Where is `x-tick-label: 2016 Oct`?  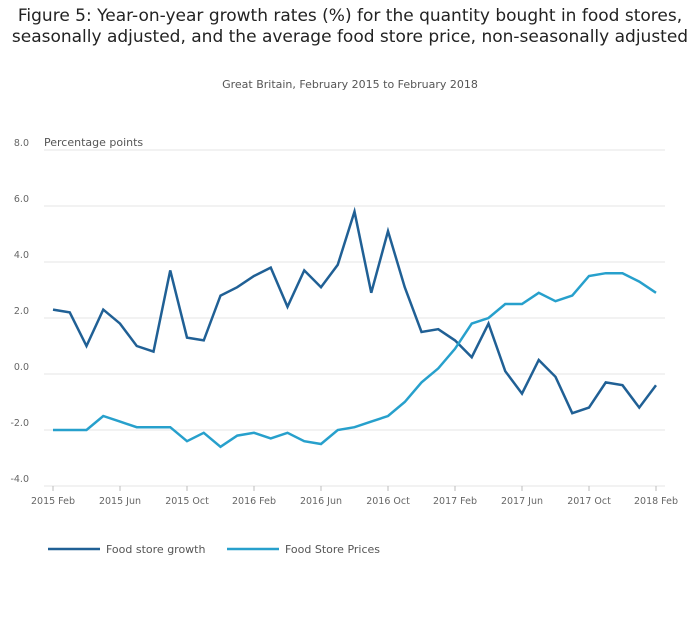 x-tick-label: 2016 Oct is located at coordinates (388, 501).